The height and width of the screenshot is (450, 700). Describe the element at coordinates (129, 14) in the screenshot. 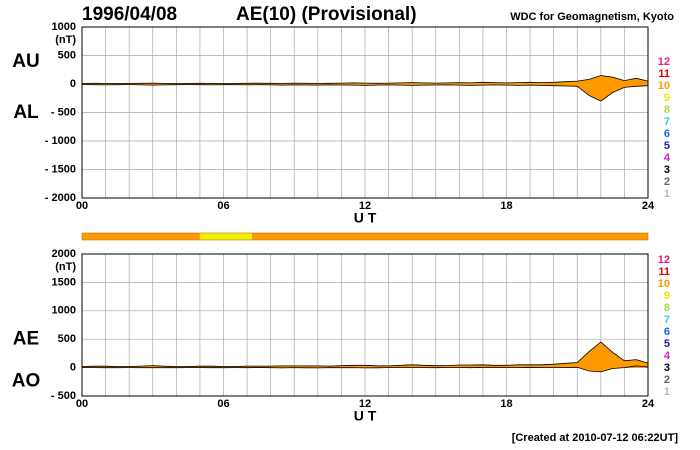

I see `date-title: 1996/04/08` at that location.